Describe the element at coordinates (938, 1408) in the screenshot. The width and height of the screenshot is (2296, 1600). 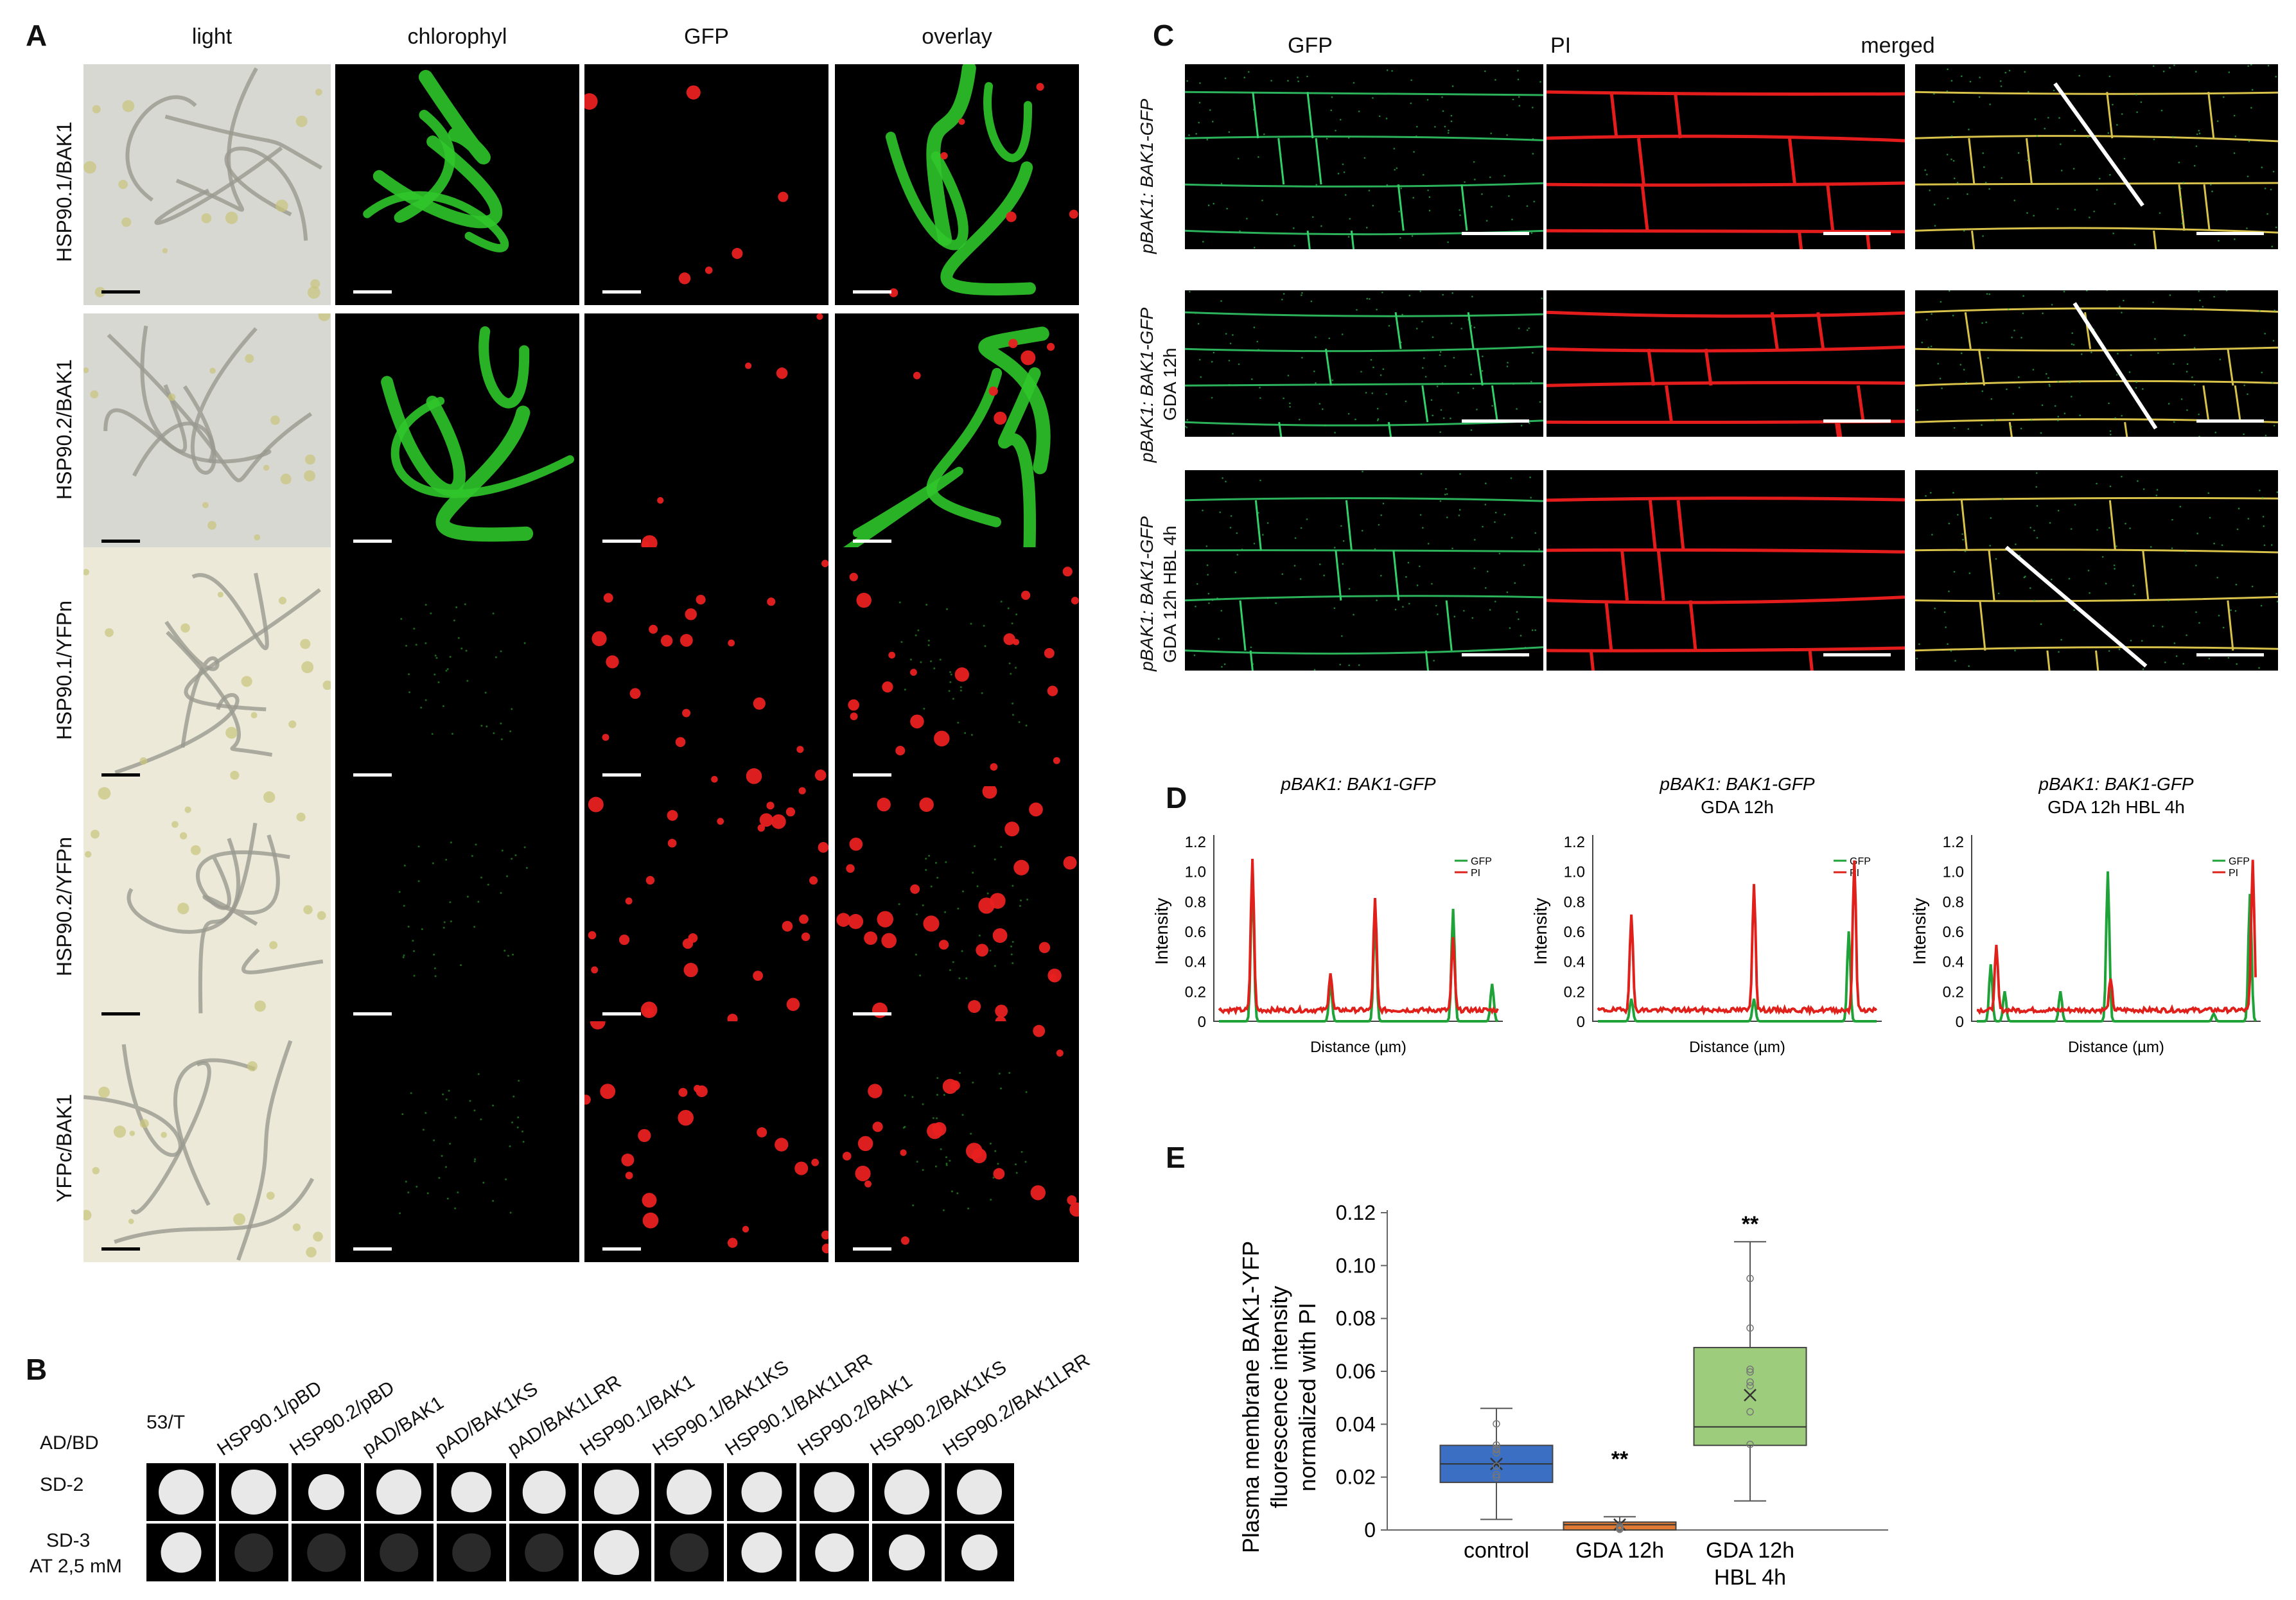
I see `yeast-column-label: HSP90.2/BAK1KS` at that location.